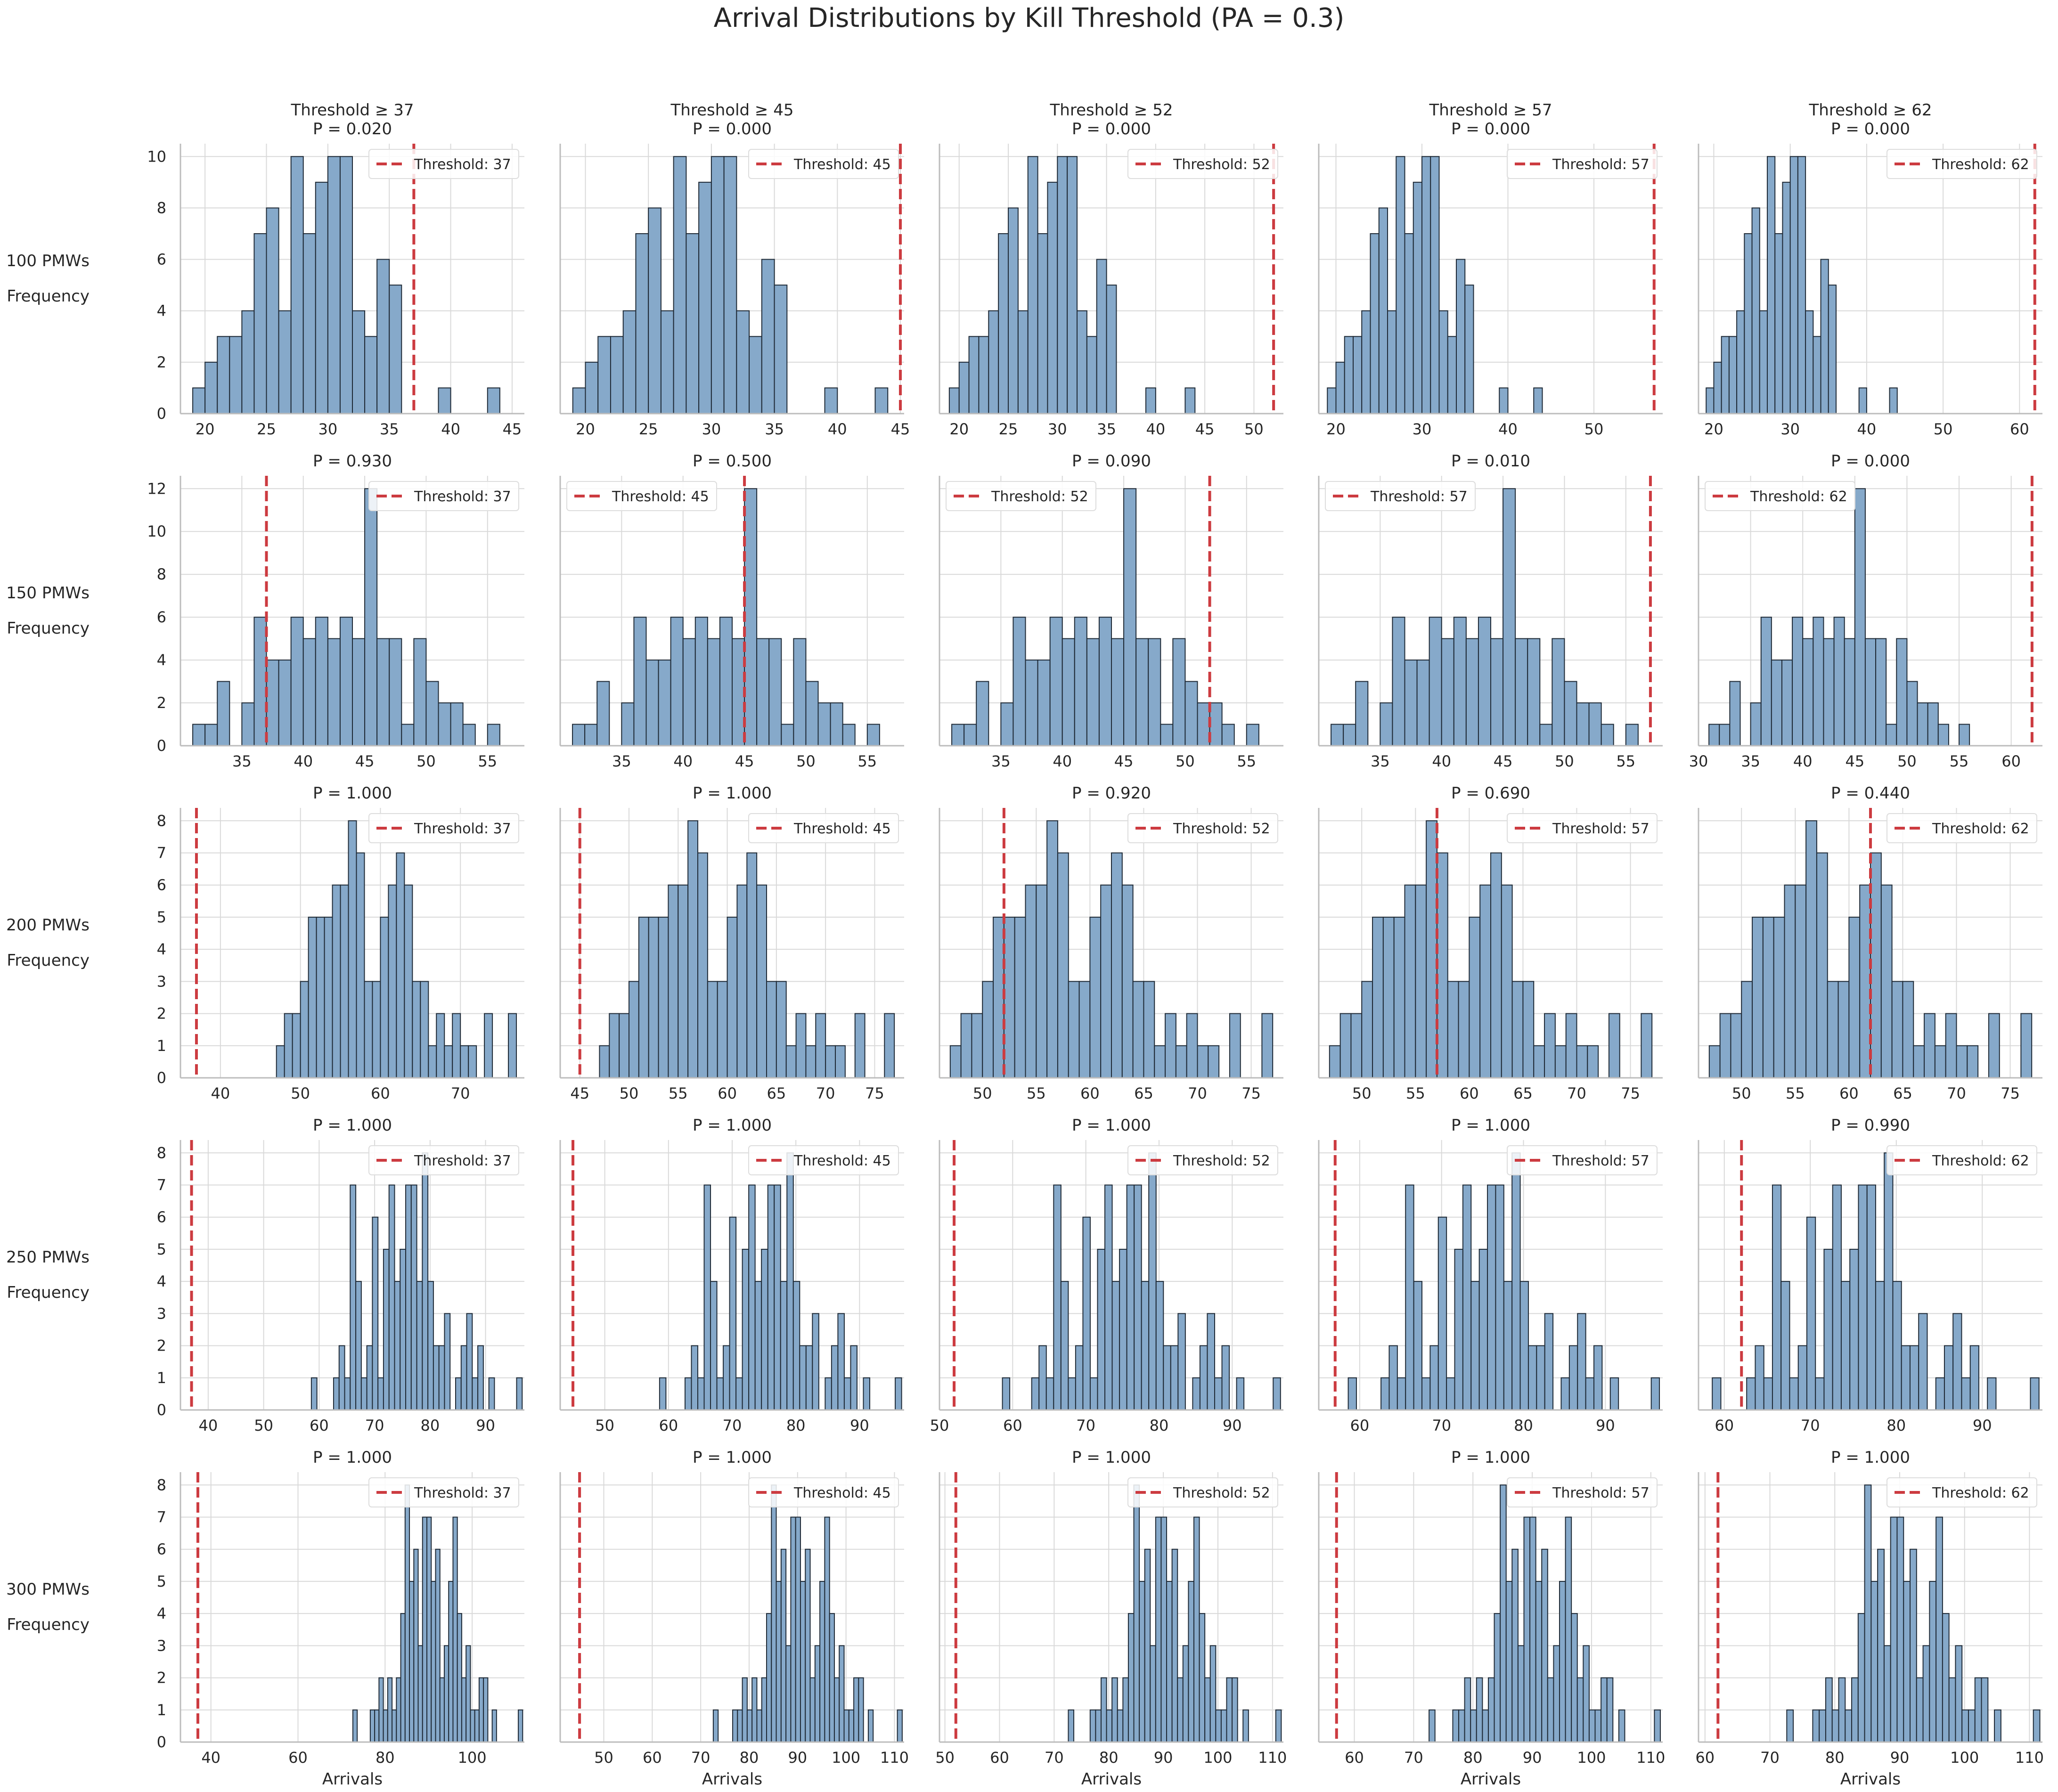 The image size is (2058, 1792). Describe the element at coordinates (161, 414) in the screenshot. I see `y-tick-label: 0` at that location.